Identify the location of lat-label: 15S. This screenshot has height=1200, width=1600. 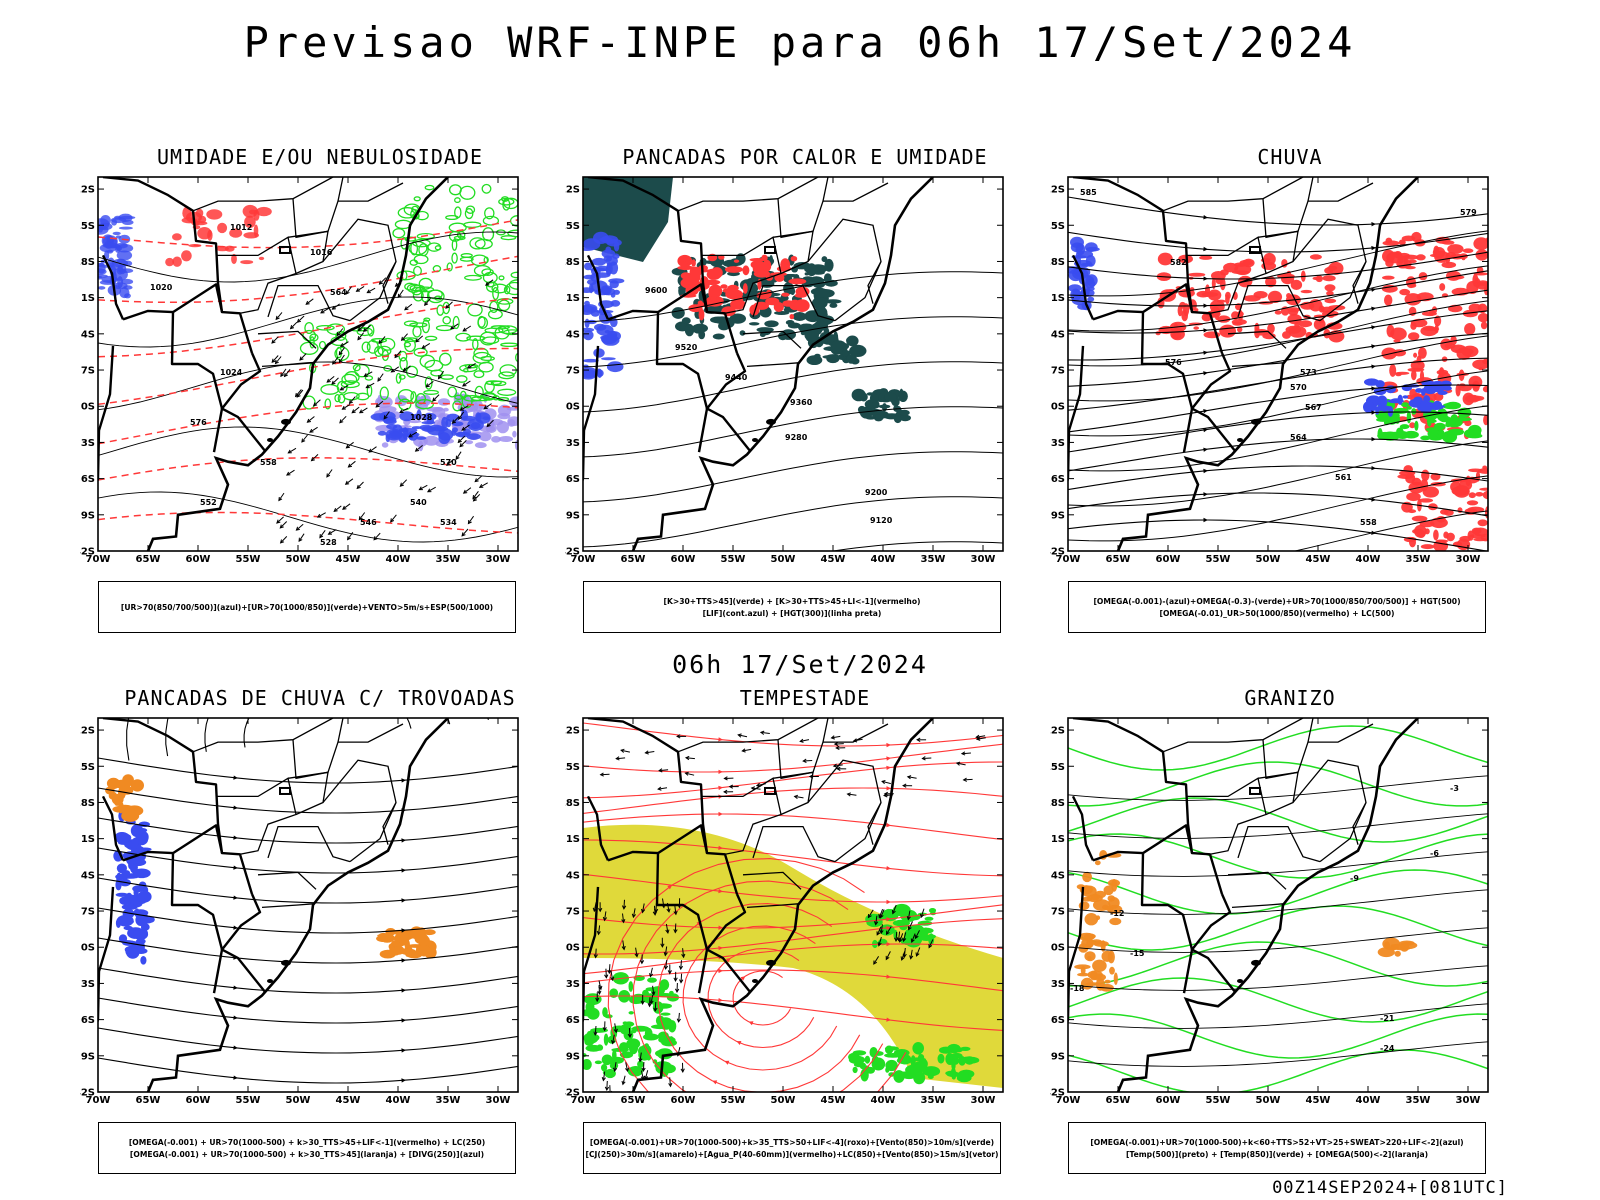
(1057, 767).